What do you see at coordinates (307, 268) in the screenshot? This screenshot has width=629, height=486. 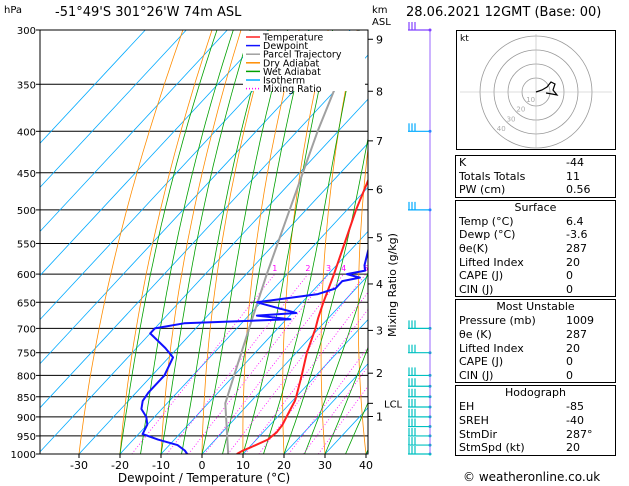 I see `mixing-ratio-label: 2` at bounding box center [307, 268].